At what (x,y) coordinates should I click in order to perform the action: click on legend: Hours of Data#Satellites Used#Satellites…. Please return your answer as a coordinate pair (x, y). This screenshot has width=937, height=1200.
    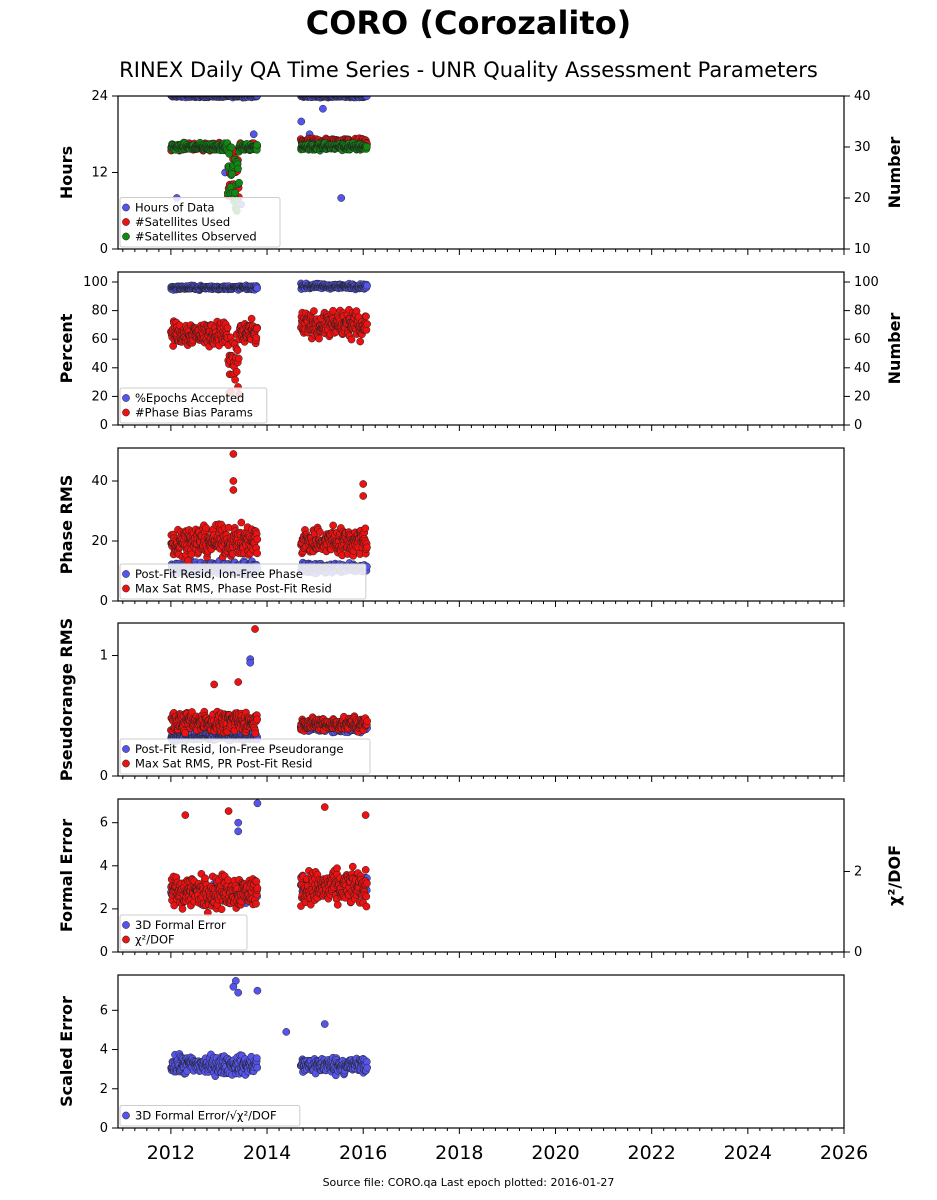
    Looking at the image, I should click on (200, 222).